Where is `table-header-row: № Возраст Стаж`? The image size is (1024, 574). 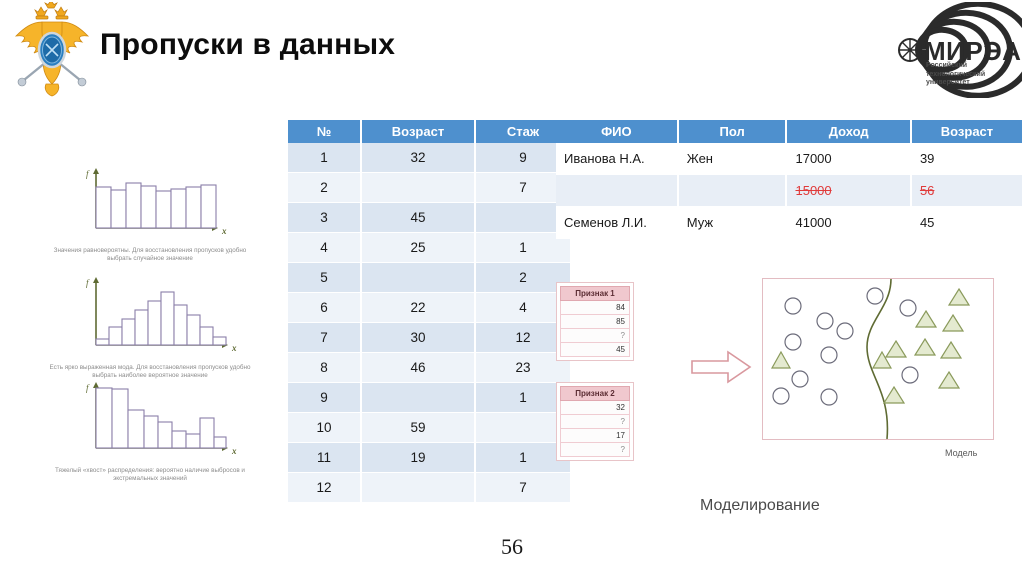
table-header-row: № Возраст Стаж is located at coordinates (430, 131).